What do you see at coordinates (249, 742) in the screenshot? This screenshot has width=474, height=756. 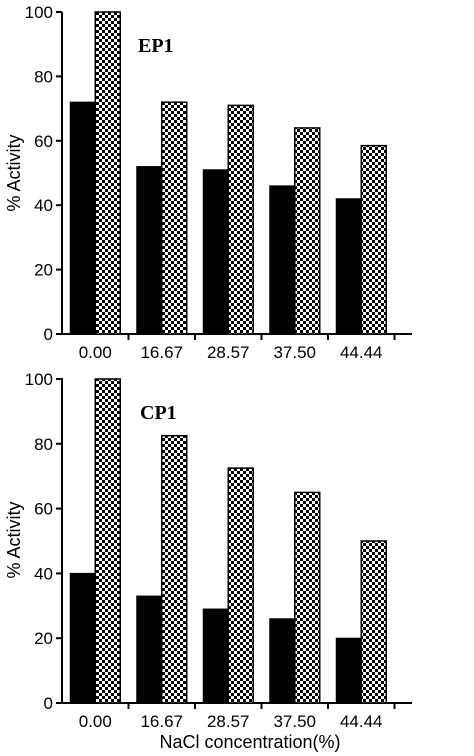 I see `x-axis-title: NaCl concentration(%)` at bounding box center [249, 742].